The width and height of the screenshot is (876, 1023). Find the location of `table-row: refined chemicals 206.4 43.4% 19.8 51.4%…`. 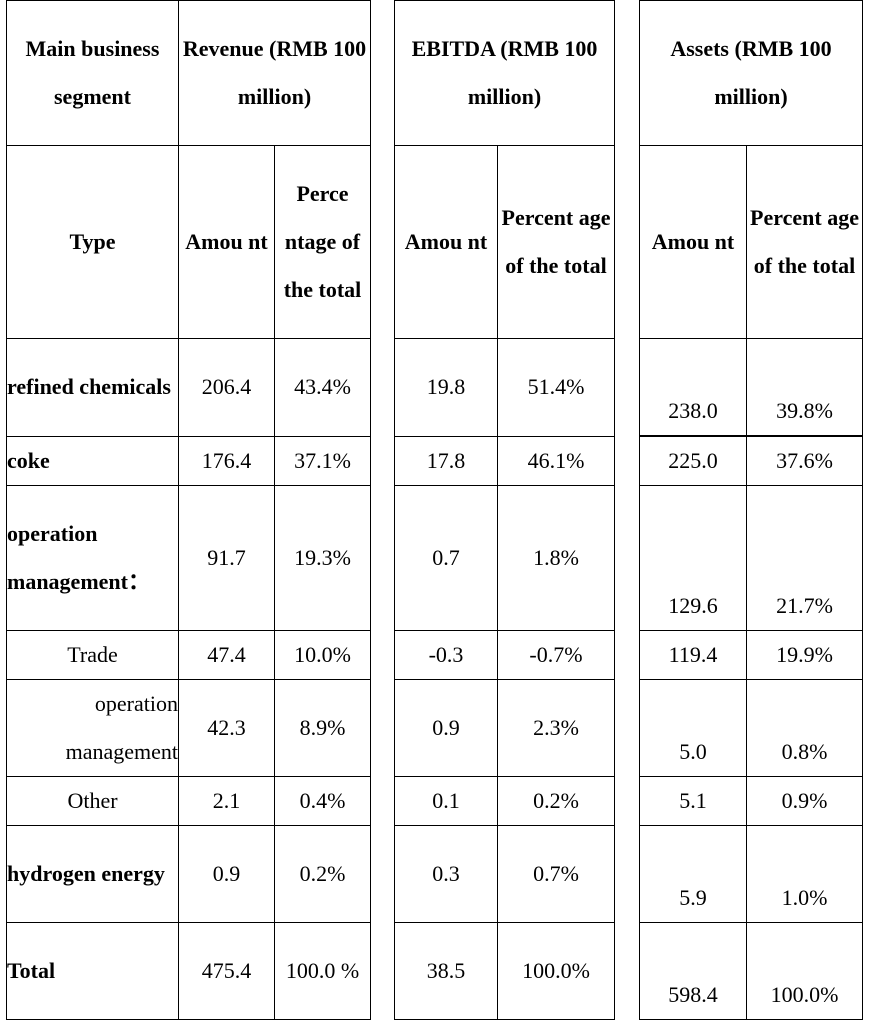

table-row: refined chemicals 206.4 43.4% 19.8 51.4%… is located at coordinates (434, 387).